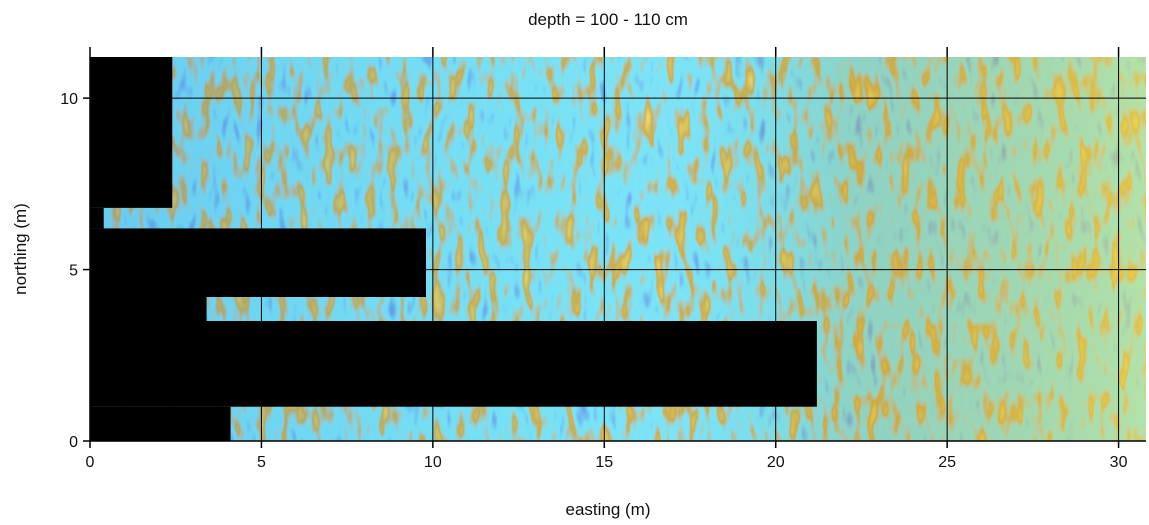  What do you see at coordinates (607, 509) in the screenshot?
I see `x-axis-label: easting (m)` at bounding box center [607, 509].